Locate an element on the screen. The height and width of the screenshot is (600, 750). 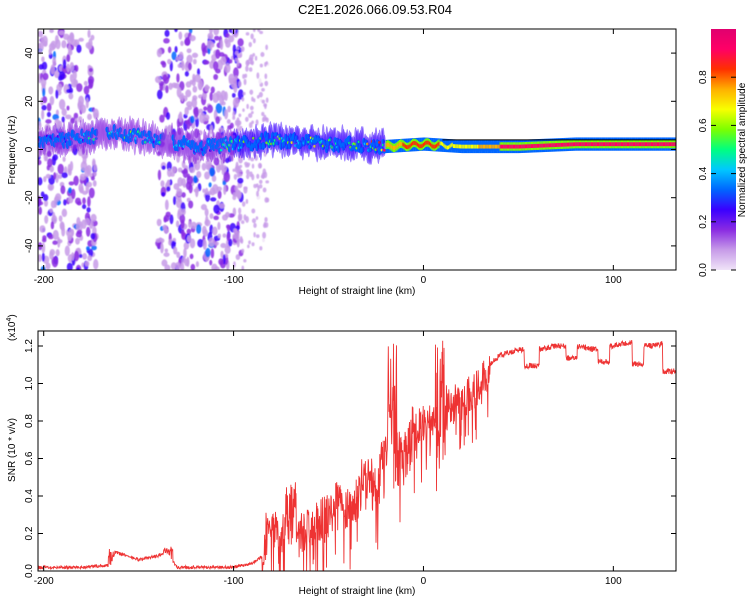
colorbar-tick-label: 0.0 is located at coordinates (703, 270).